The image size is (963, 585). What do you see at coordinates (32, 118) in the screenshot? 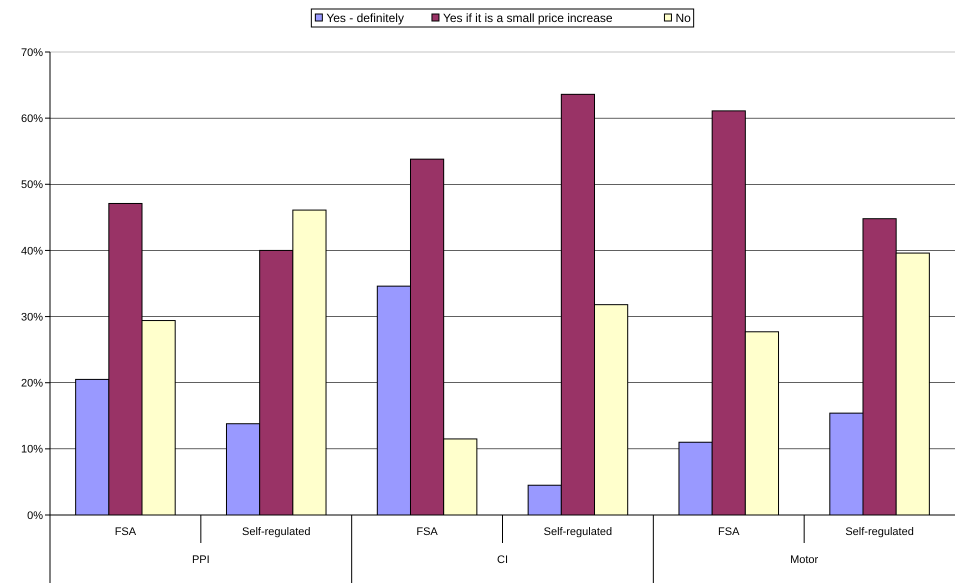
I see `y-tick-label: 60%` at bounding box center [32, 118].